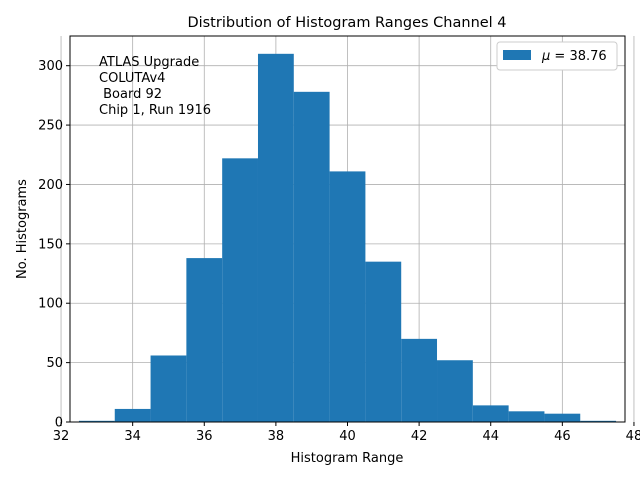 The height and width of the screenshot is (480, 640). I want to click on legend-mu-value: = 38.76, so click(578, 56).